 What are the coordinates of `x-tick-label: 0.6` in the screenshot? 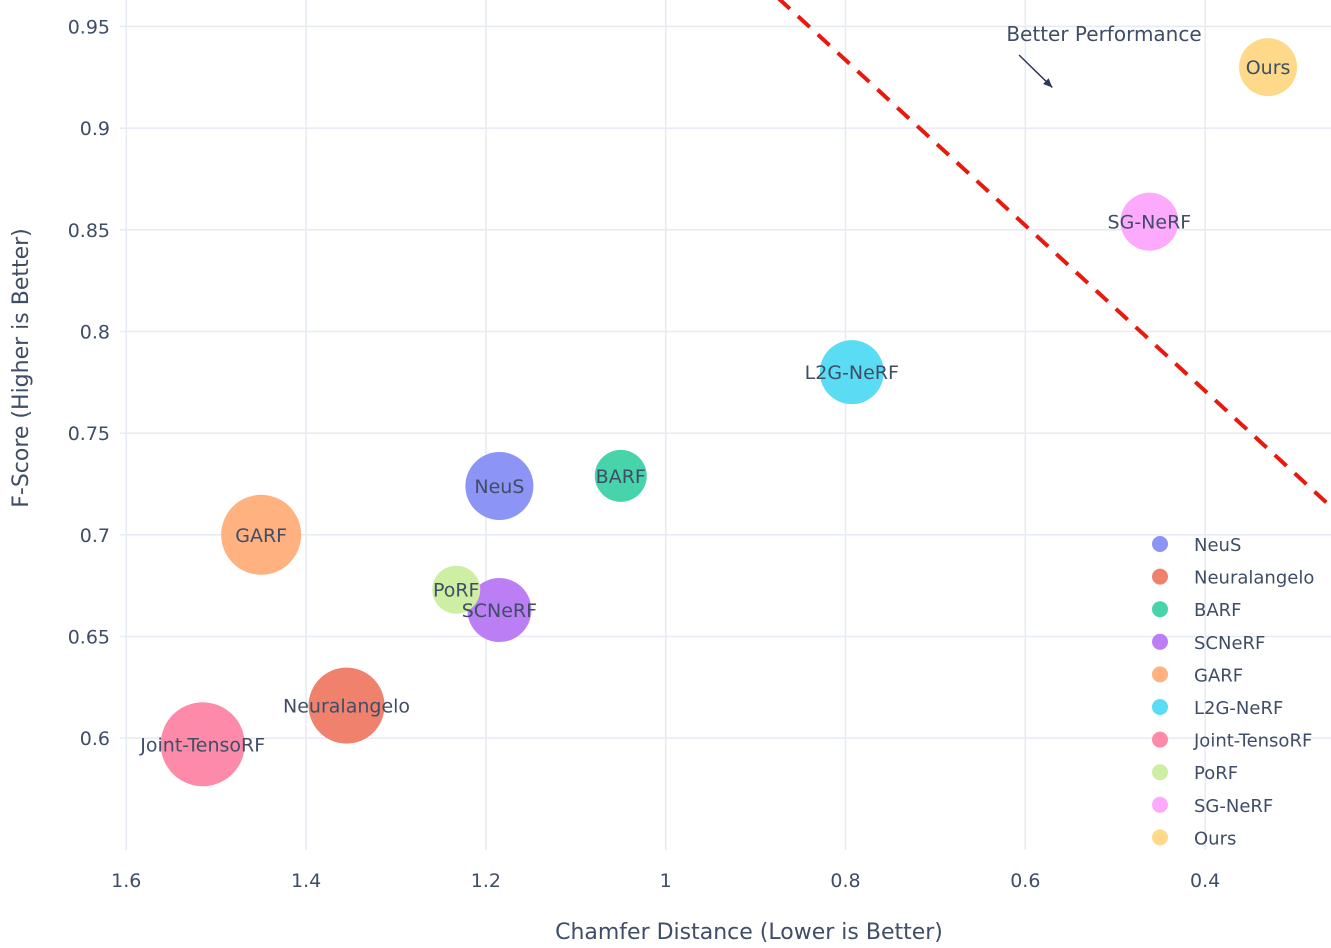 It's located at (1025, 881).